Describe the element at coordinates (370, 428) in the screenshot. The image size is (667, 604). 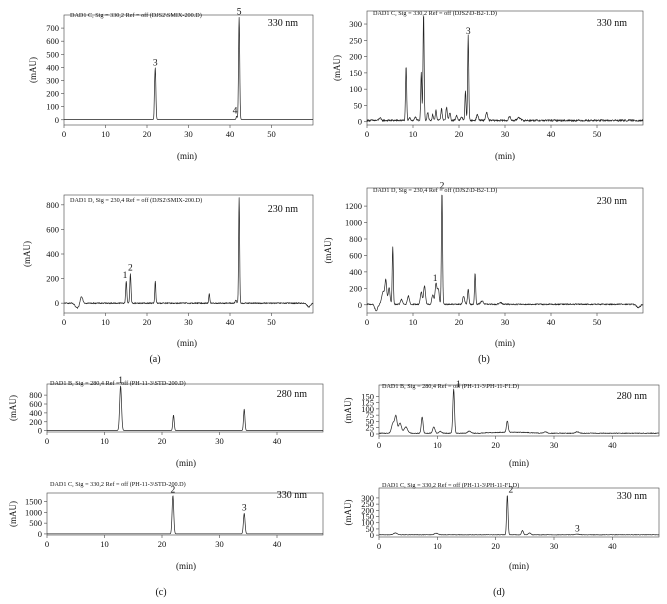
I see `y-tick-label: 25` at that location.